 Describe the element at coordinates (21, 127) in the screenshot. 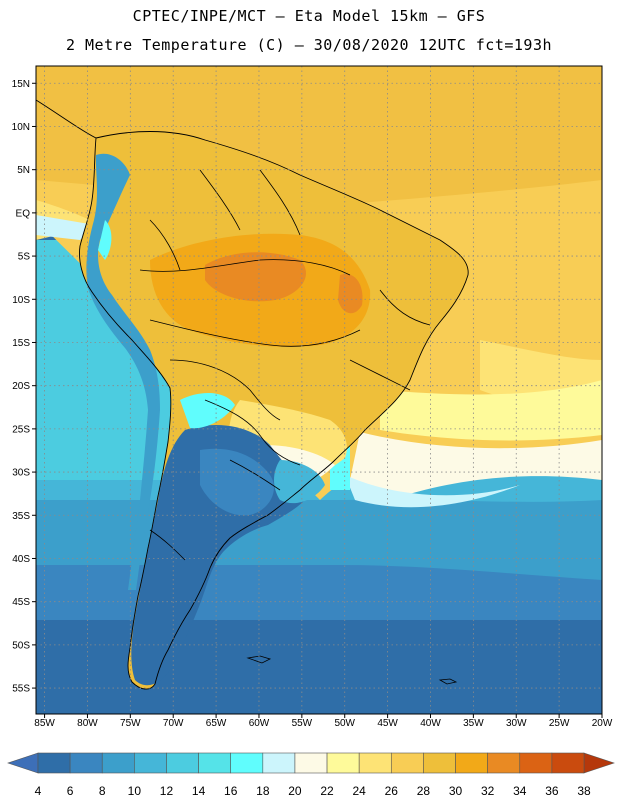

I see `latitude-tick-label: 10N` at that location.